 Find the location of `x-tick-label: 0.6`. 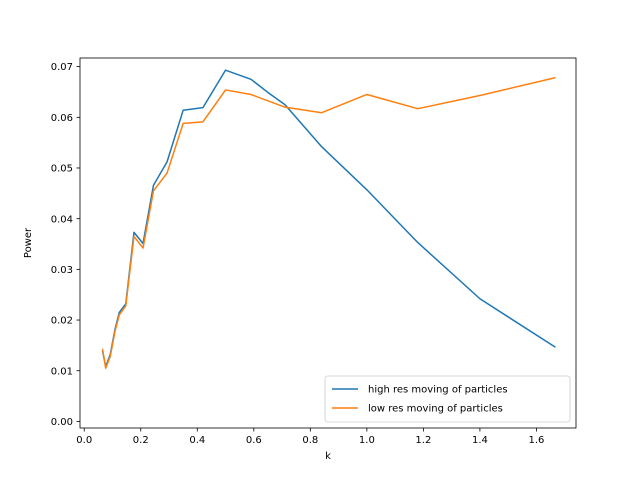

x-tick-label: 0.6 is located at coordinates (254, 440).